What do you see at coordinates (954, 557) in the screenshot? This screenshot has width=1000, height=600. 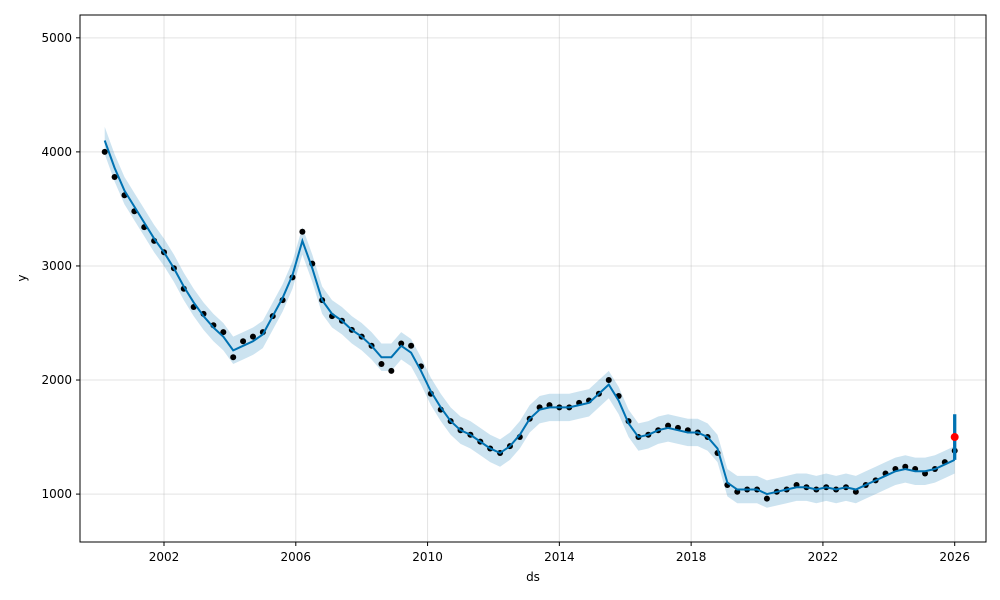 I see `x-tick-label: 2026` at bounding box center [954, 557].